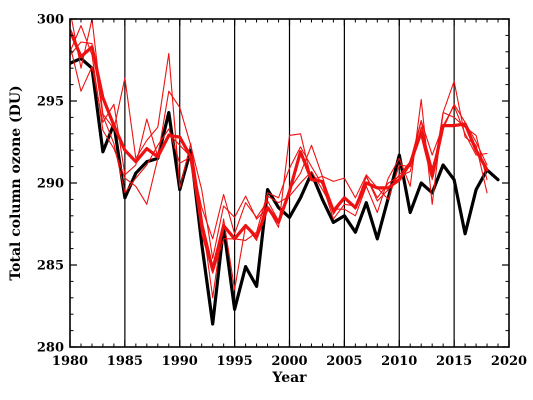 This screenshot has height=400, width=533. Describe the element at coordinates (16, 182) in the screenshot. I see `y-axis-title: Total column ozone (DU)` at that location.